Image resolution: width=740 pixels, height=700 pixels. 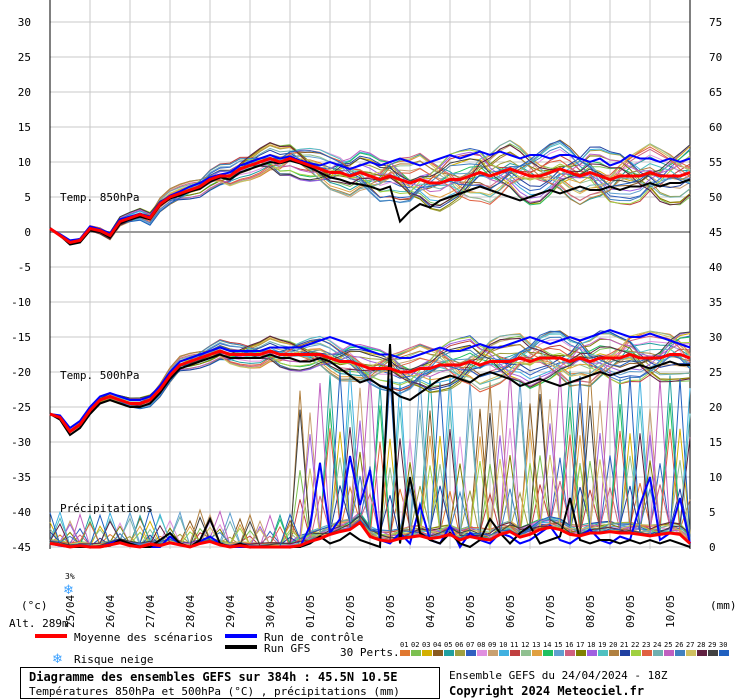 What do you see at coordinates (21, 337) in the screenshot?
I see `left-tick-label: -15` at bounding box center [21, 337].